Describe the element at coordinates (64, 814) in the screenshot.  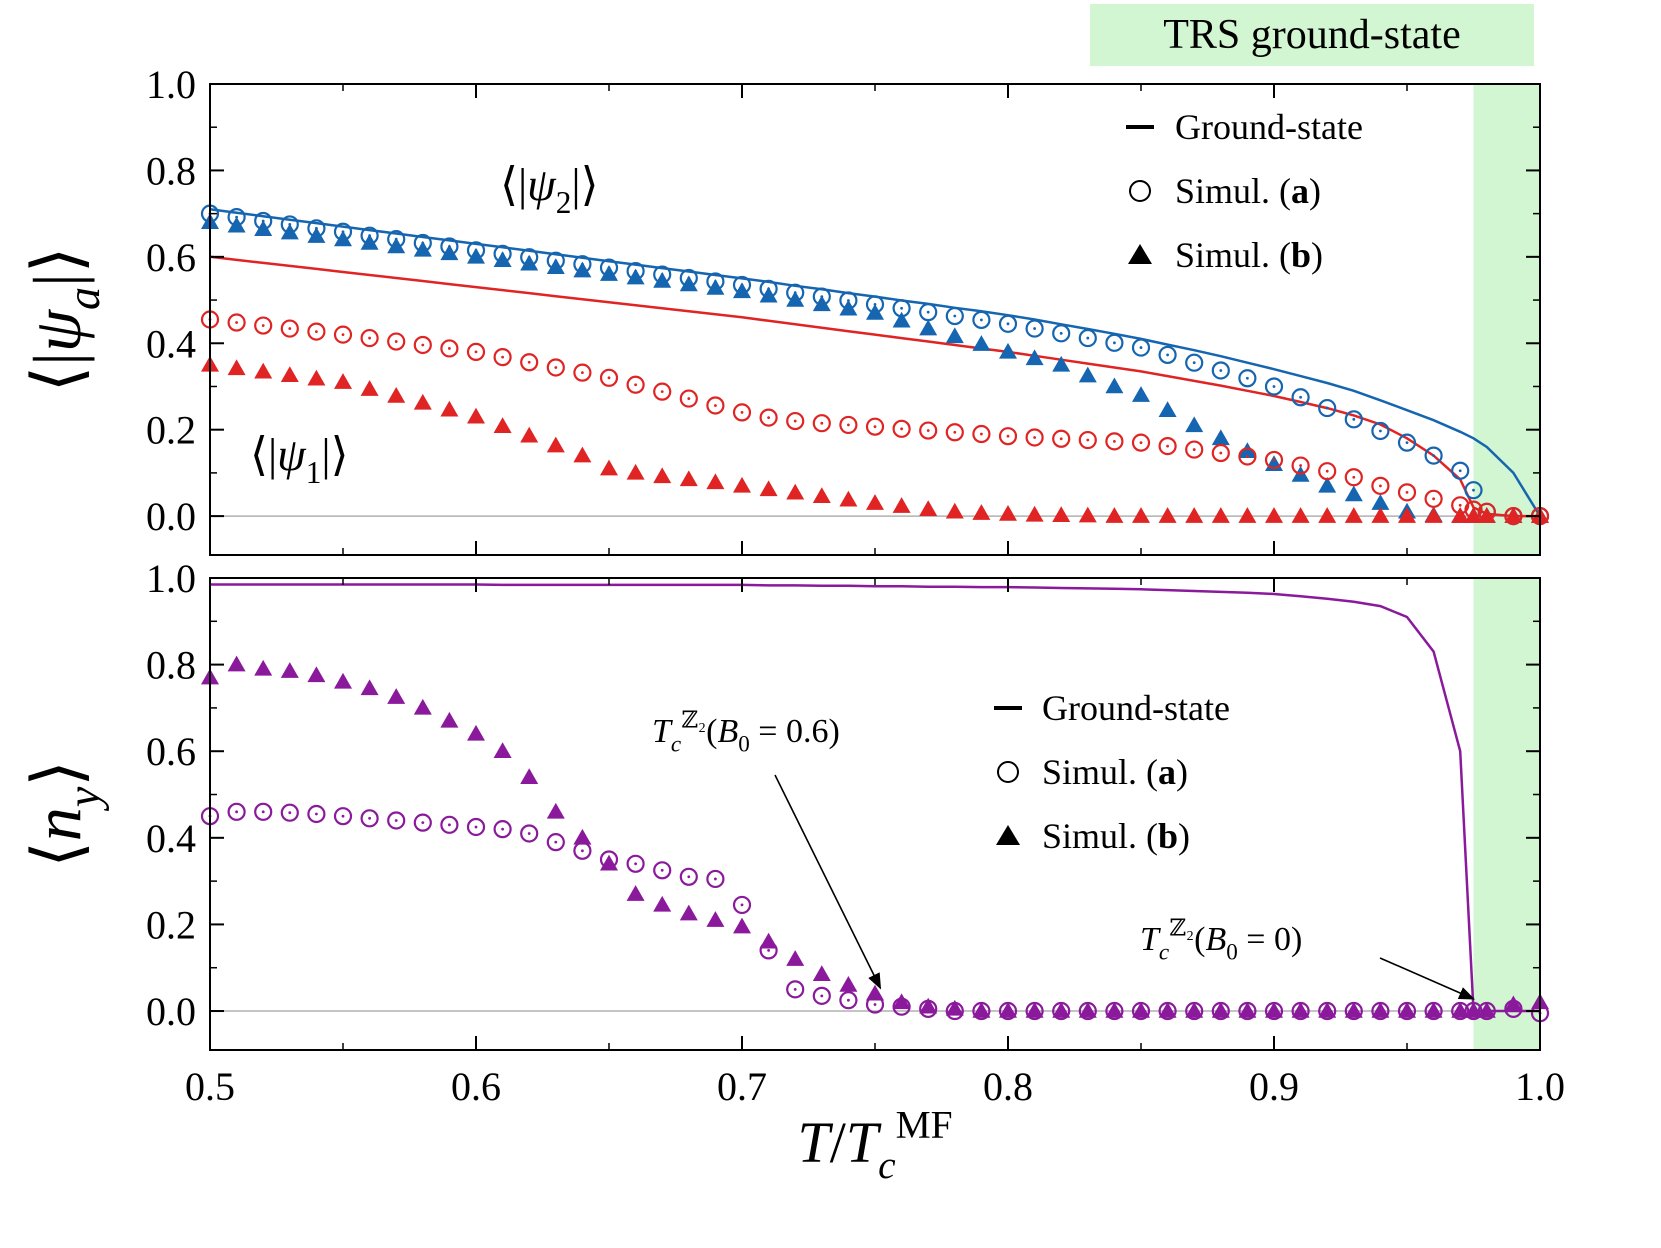
I see `y-axis-label: ⟨ny⟩` at that location.